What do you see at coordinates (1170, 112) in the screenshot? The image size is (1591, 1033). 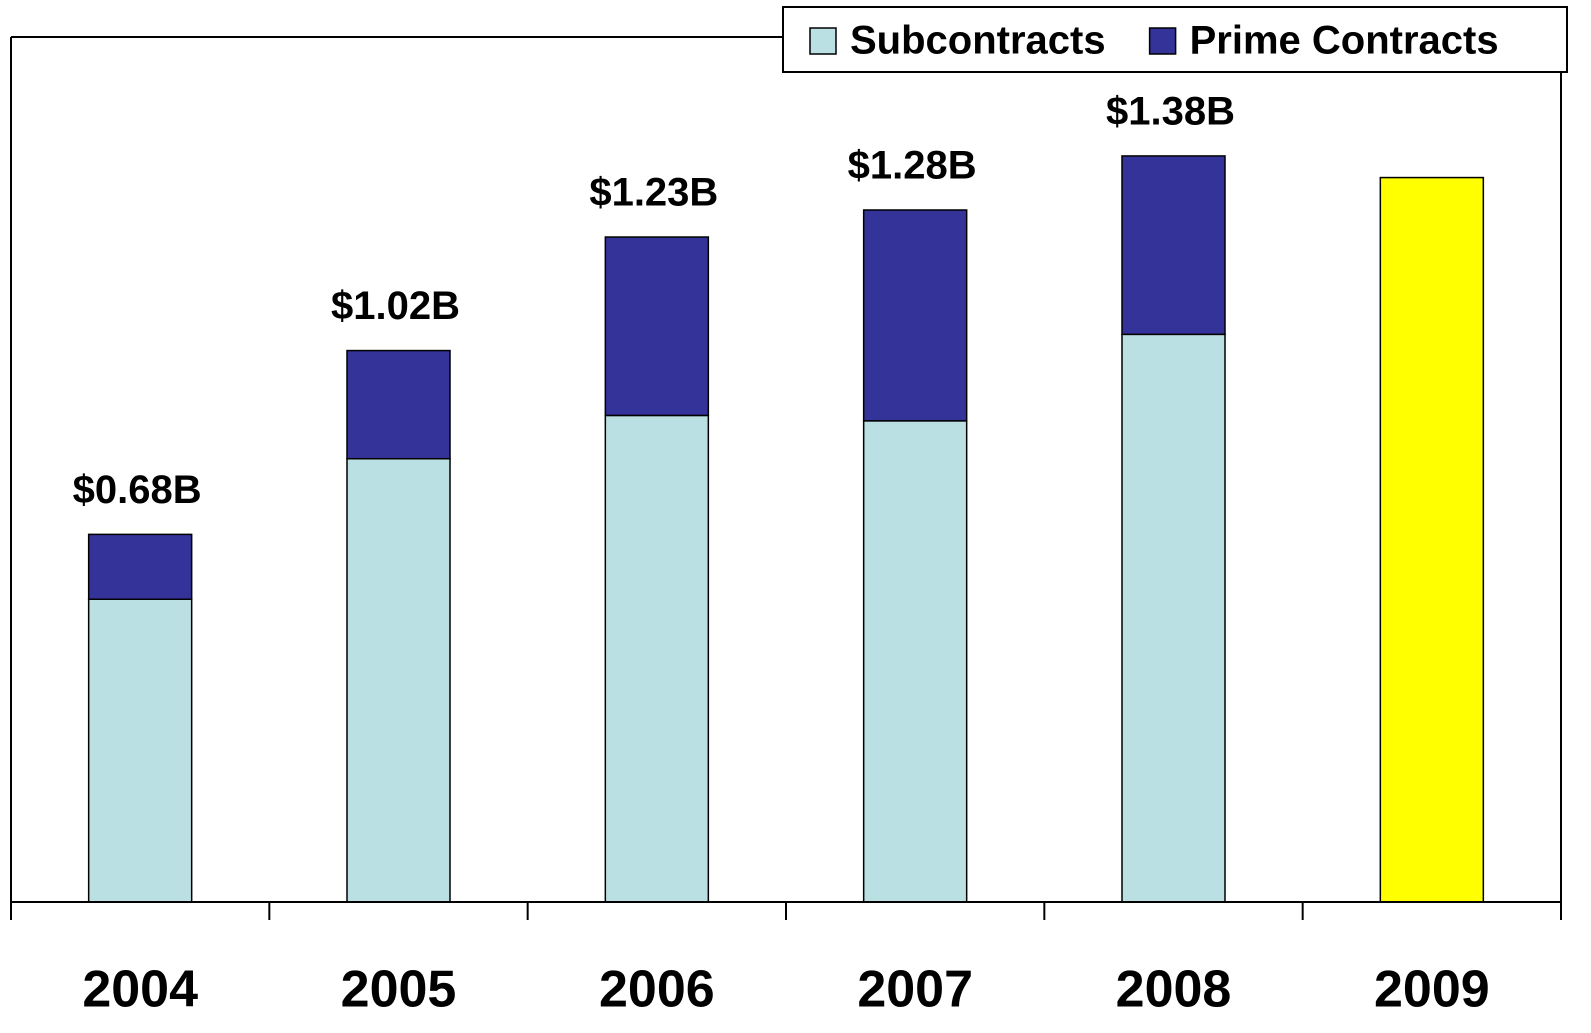 I see `total-label: $1.38B` at bounding box center [1170, 112].